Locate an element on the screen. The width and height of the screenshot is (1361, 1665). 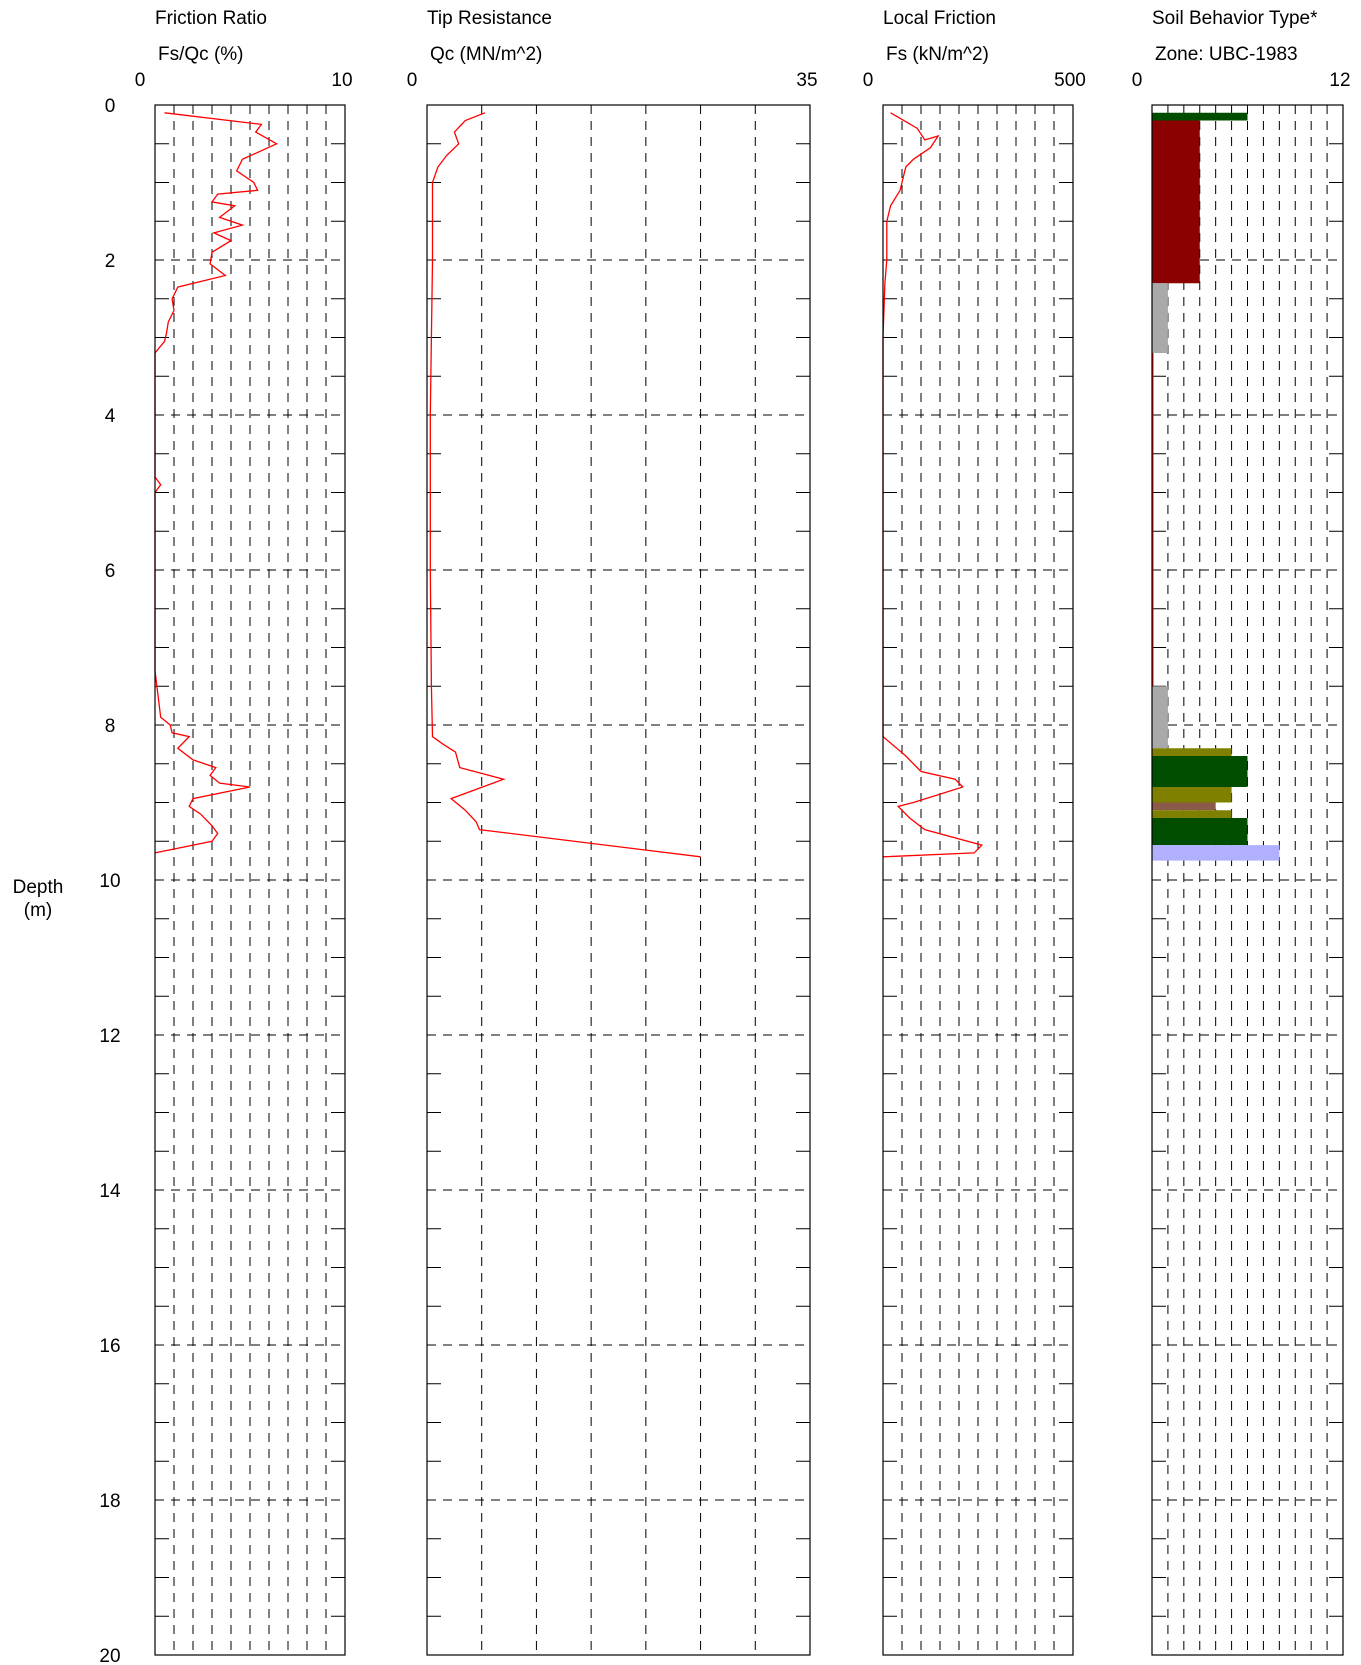
panel-title: Local Friction is located at coordinates (939, 18).